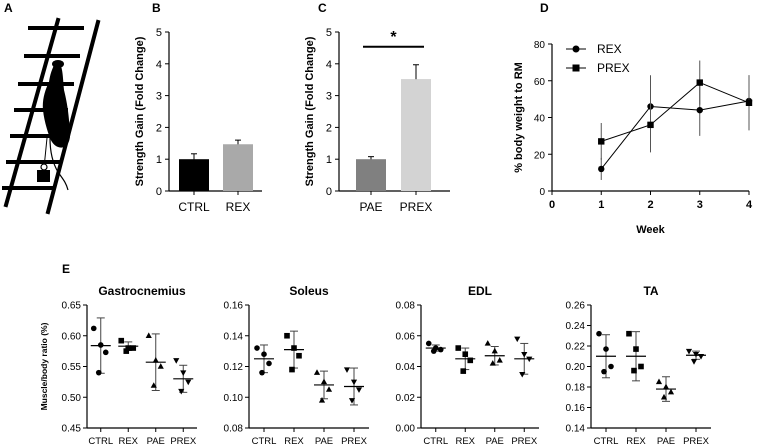 The width and height of the screenshot is (778, 445). Describe the element at coordinates (540, 155) in the screenshot. I see `y-tick-label: 20` at that location.